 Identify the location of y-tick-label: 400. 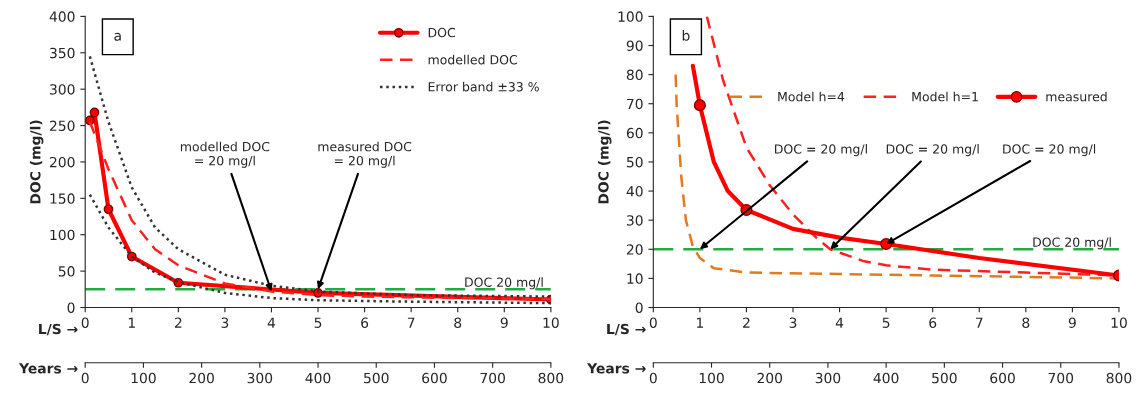
(62, 16).